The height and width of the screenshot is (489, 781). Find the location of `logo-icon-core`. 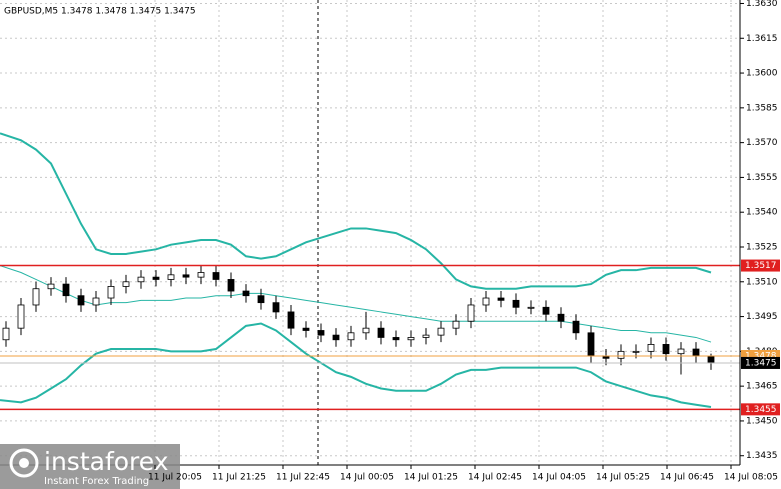

logo-icon-core is located at coordinates (24, 463).